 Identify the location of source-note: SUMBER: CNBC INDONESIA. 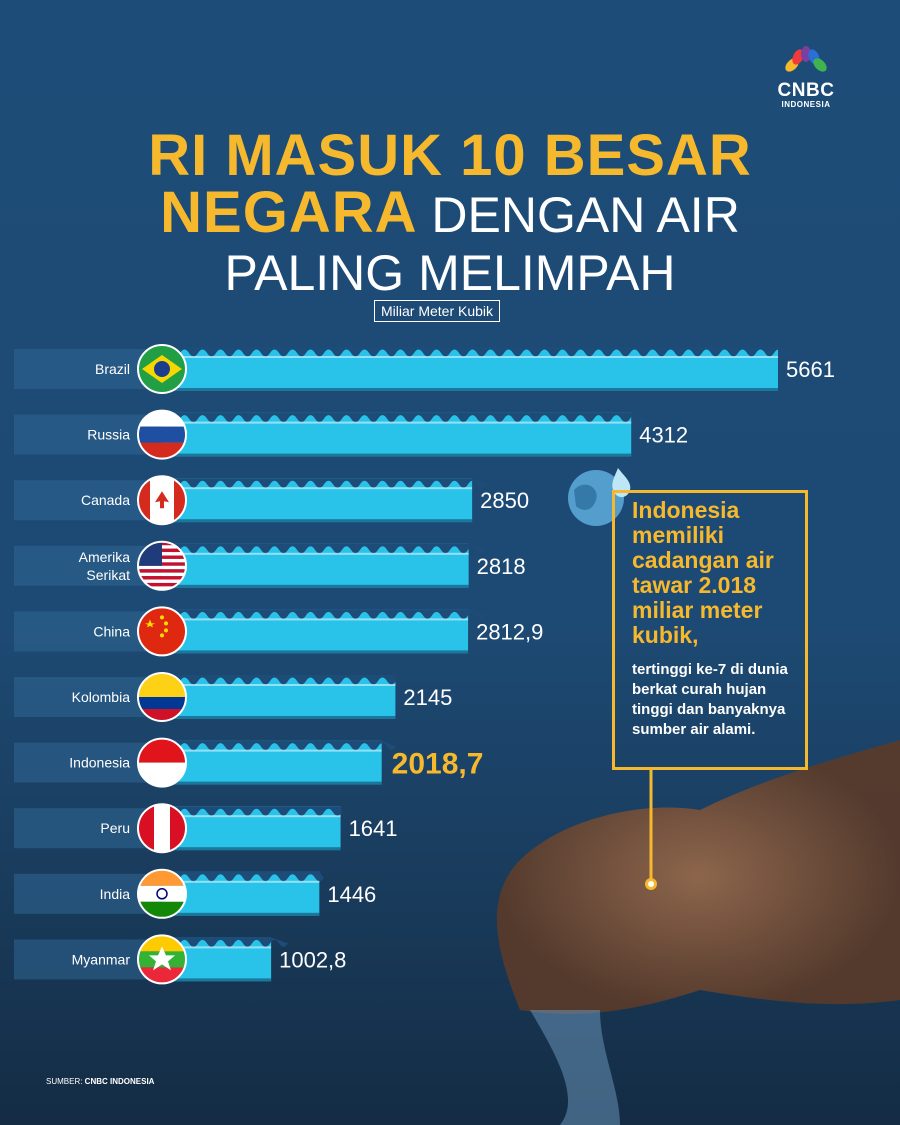
(100, 1081).